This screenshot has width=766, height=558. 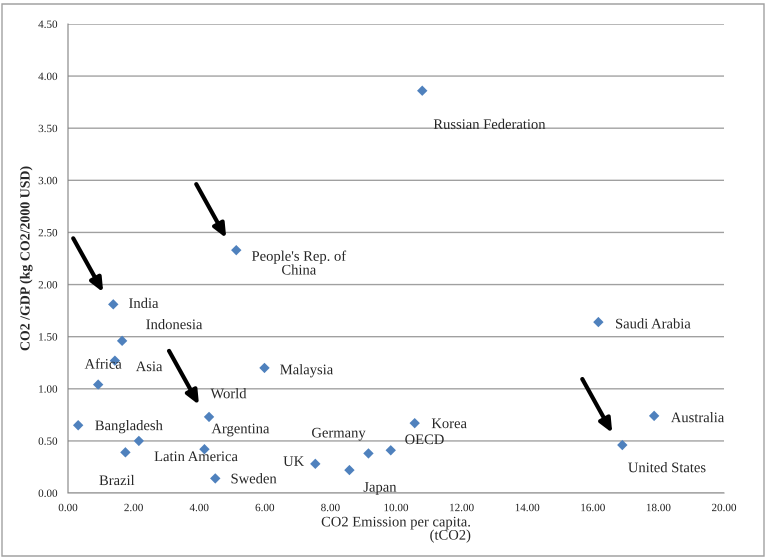 I want to click on annotation: Malaysia, so click(x=307, y=371).